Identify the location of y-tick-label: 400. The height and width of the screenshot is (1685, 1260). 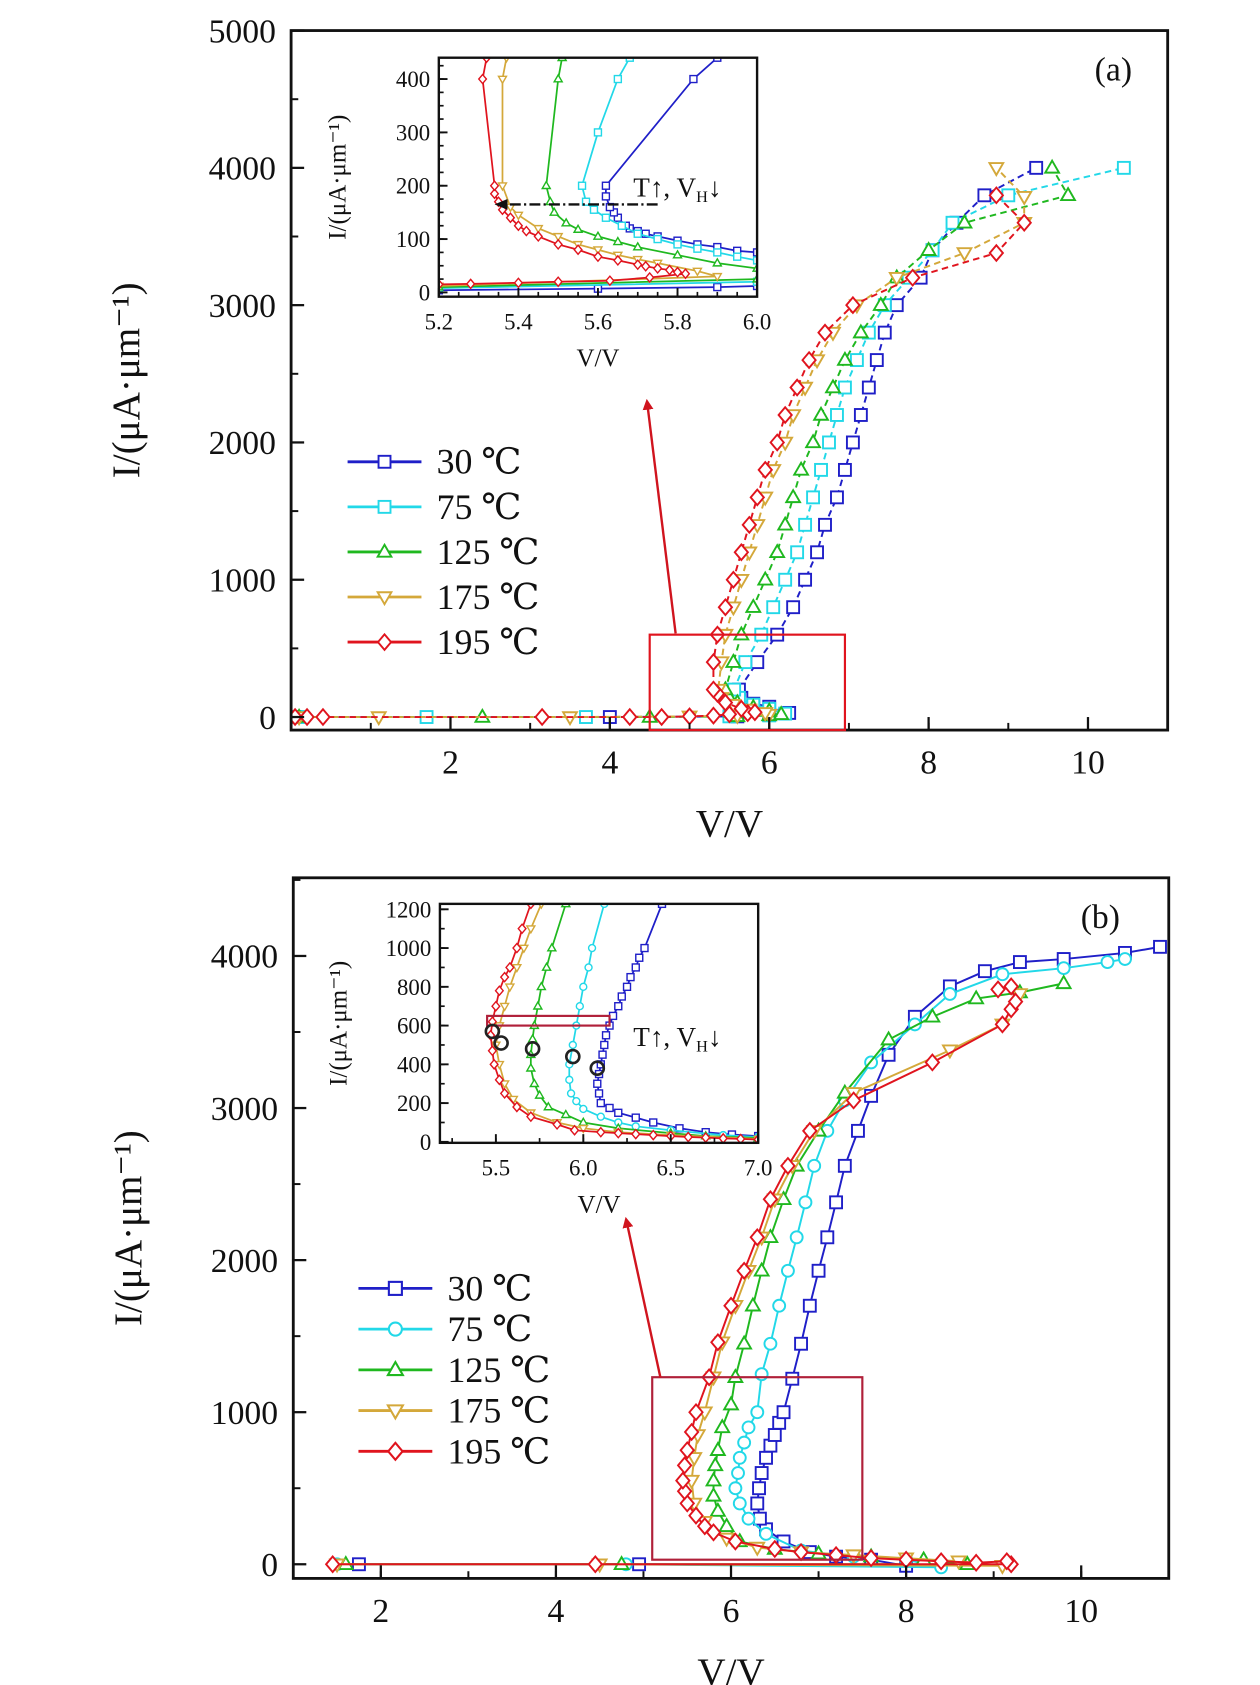
(413, 79).